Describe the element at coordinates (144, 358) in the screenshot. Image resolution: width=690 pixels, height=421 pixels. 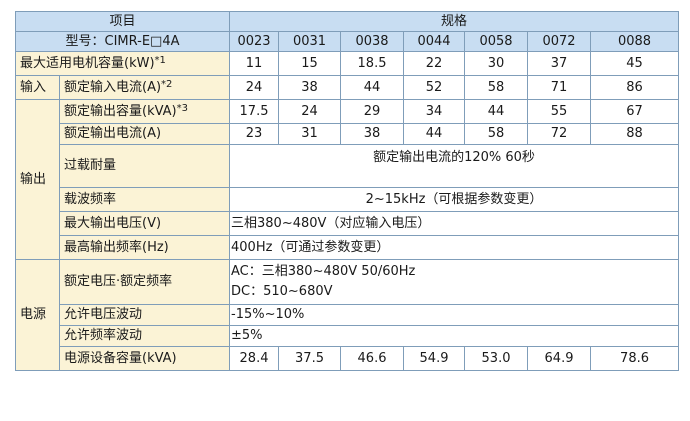
I see `power-capacity-label: 电源设备容量(kVA)` at that location.